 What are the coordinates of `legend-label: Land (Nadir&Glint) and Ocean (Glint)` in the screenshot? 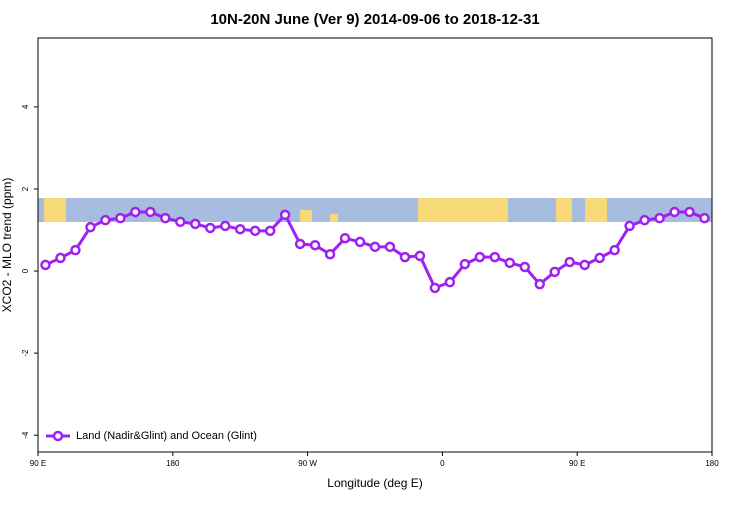 It's located at (166, 436).